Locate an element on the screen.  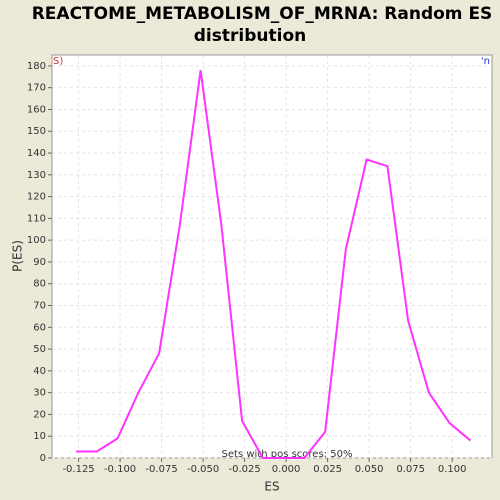
annotation: Sets with pos scores: 50% is located at coordinates (287, 454).